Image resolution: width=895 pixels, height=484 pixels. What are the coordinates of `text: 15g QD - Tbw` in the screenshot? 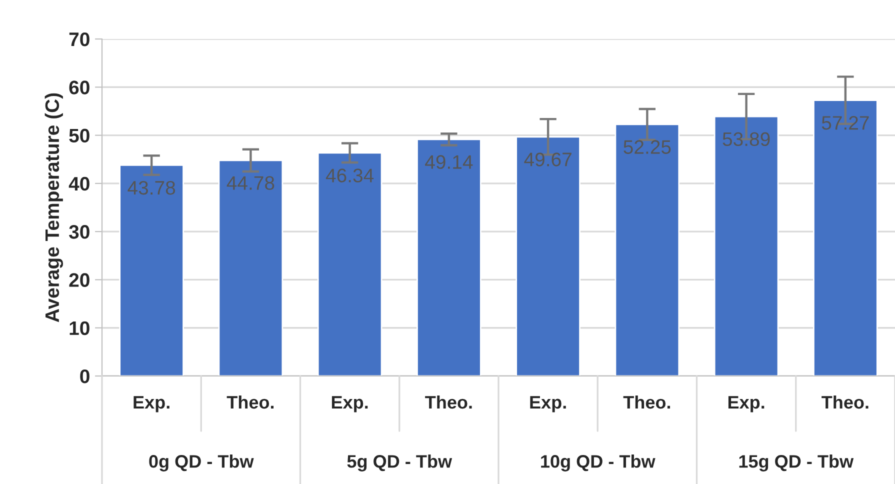 It's located at (796, 463).